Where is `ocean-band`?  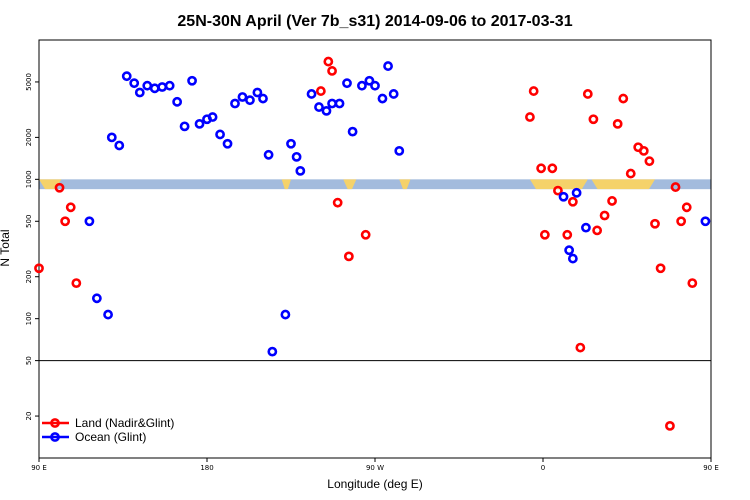 ocean-band is located at coordinates (375, 184).